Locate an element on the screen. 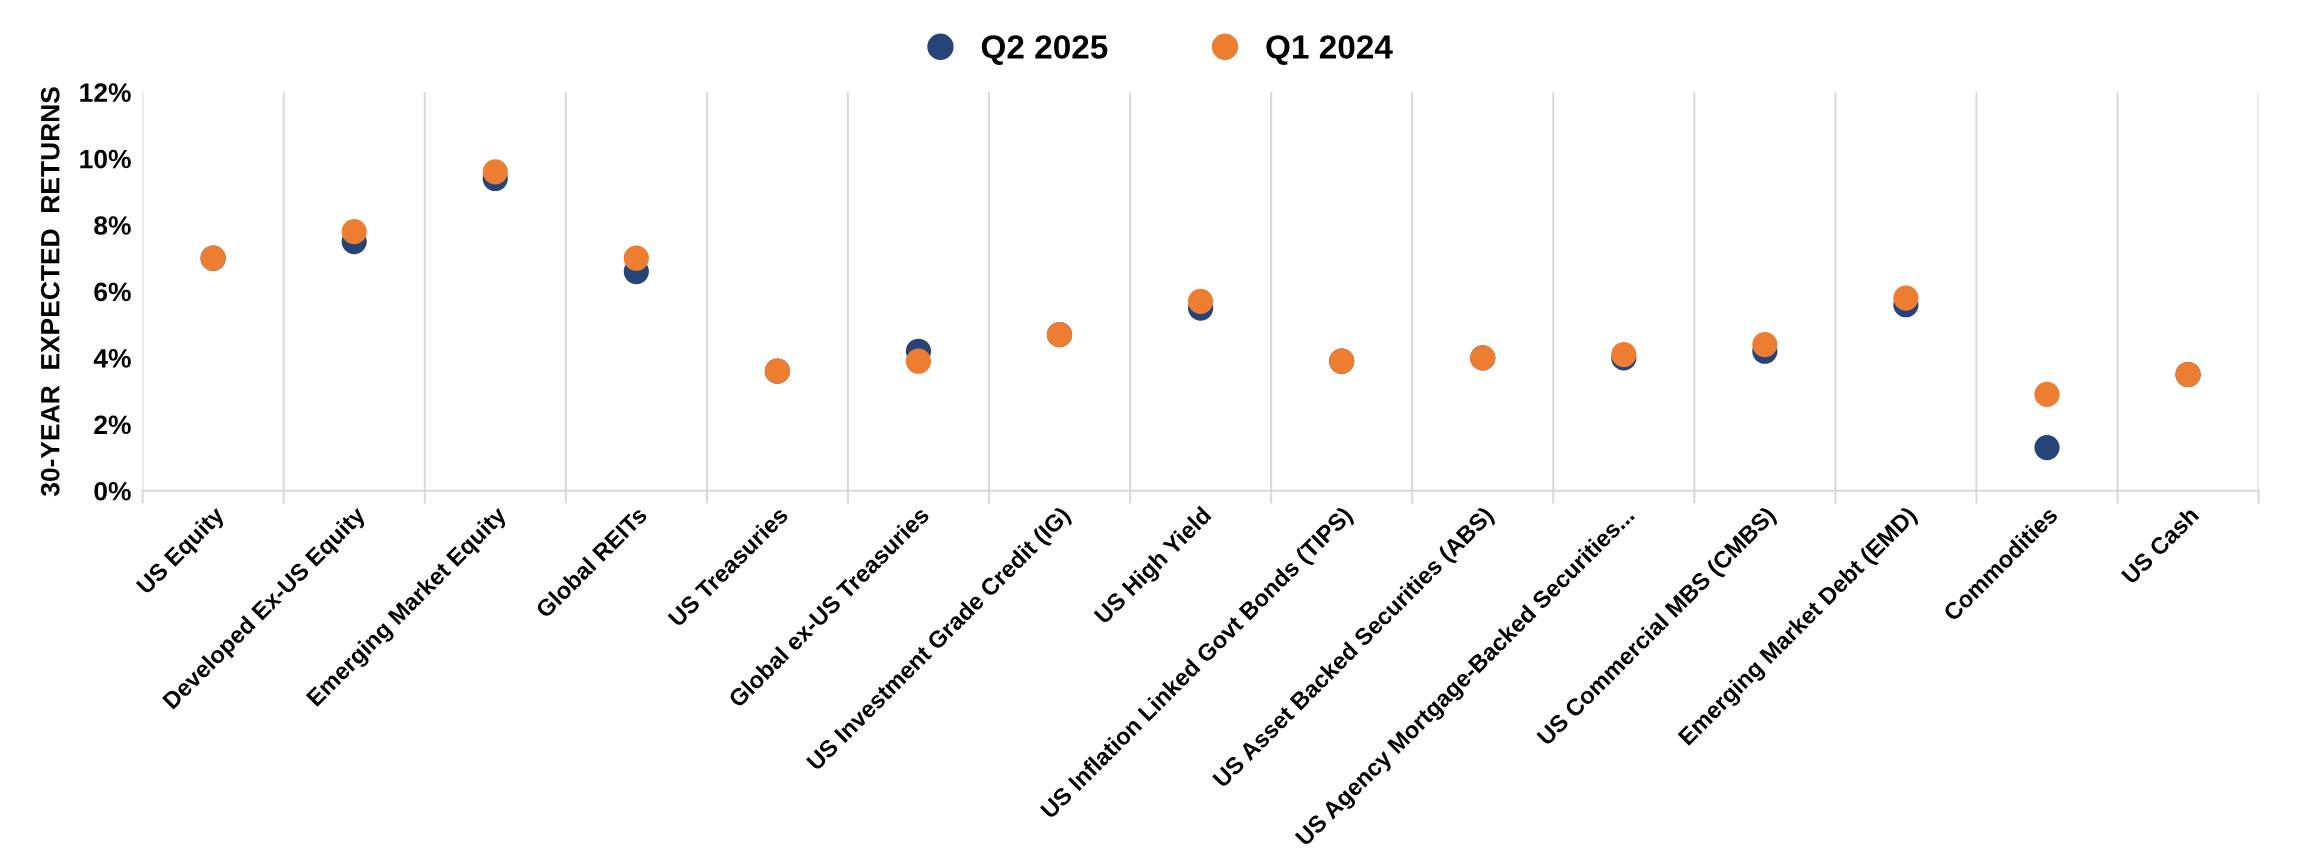 The image size is (2300, 861). legend-label: Q1 2024 is located at coordinates (1329, 50).